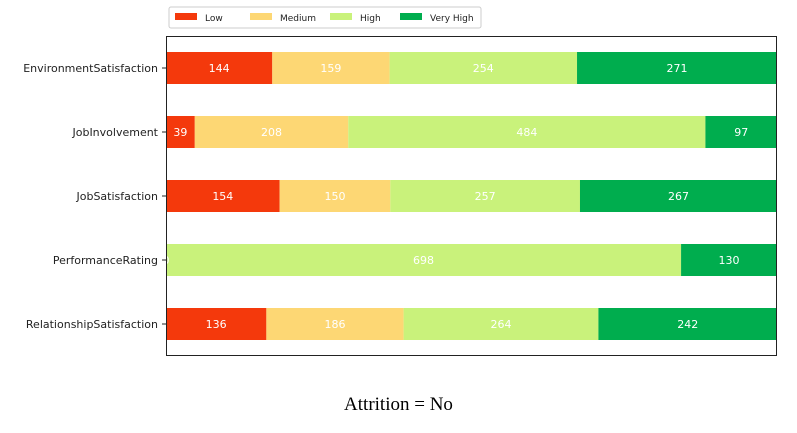 This screenshot has width=797, height=433. I want to click on bar-RelationshipSatisfaction-medium, so click(335, 324).